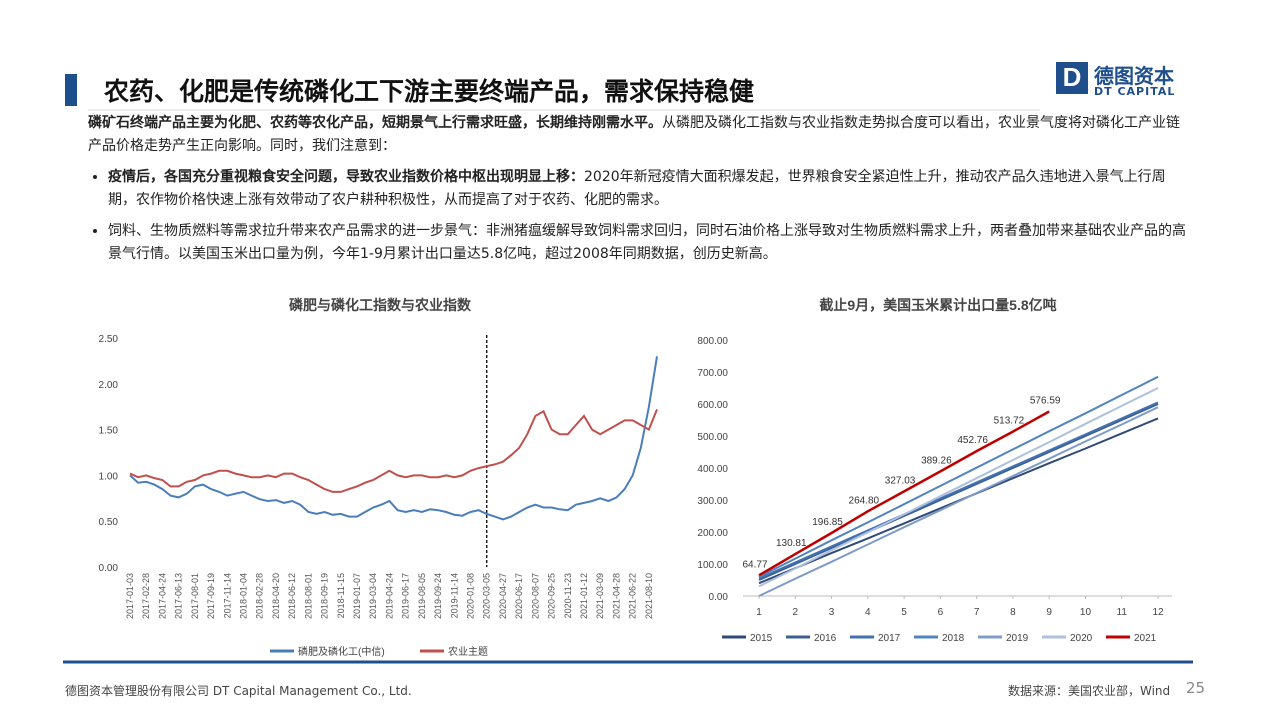 The width and height of the screenshot is (1280, 720). I want to click on footer-source: 数据来源：美国农业部，Wind, so click(1089, 691).